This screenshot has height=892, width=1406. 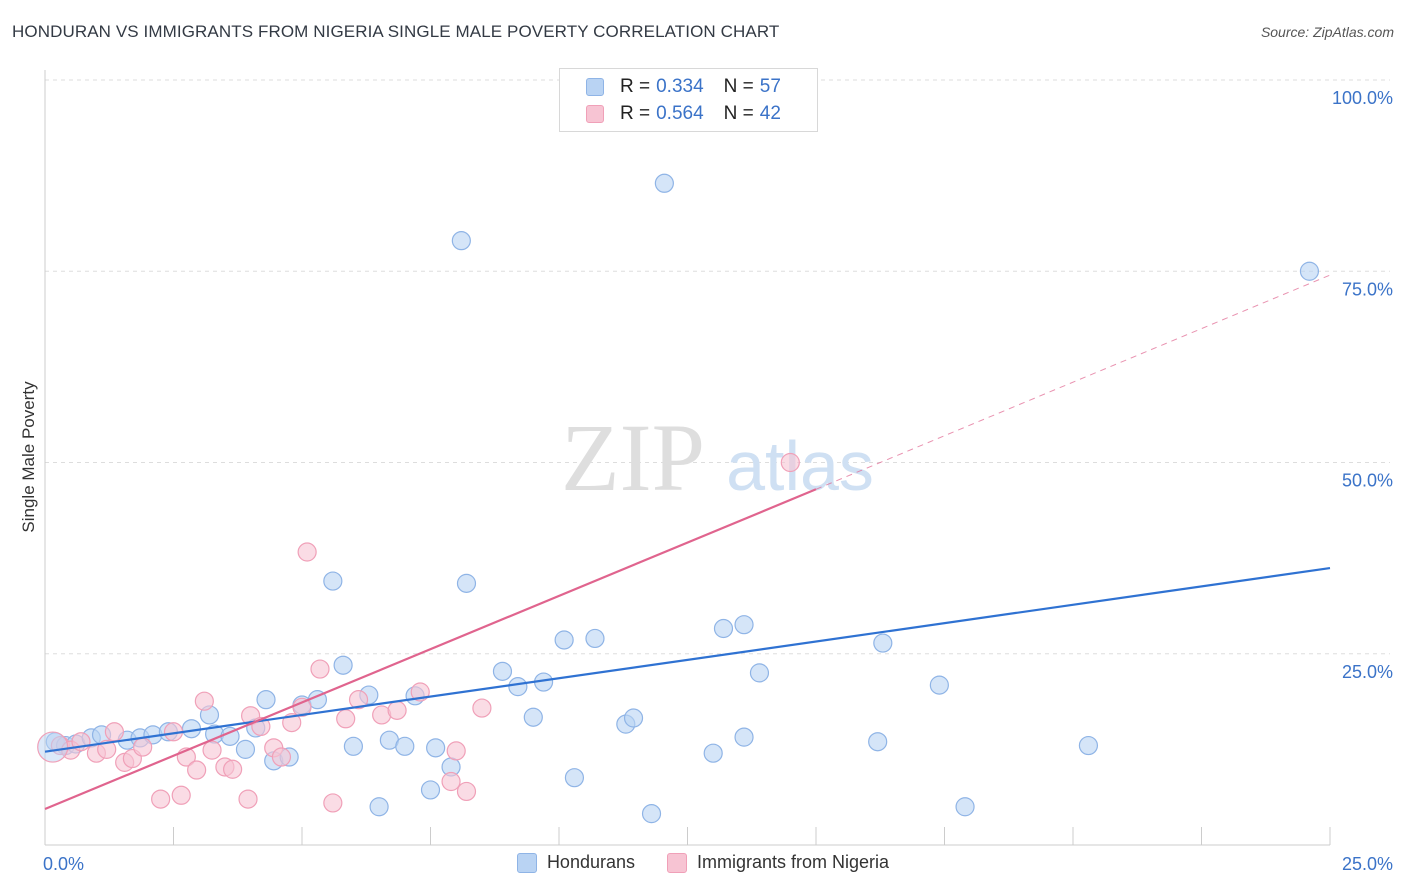 I want to click on y-tick-label: 75.0%, so click(x=1367, y=289).